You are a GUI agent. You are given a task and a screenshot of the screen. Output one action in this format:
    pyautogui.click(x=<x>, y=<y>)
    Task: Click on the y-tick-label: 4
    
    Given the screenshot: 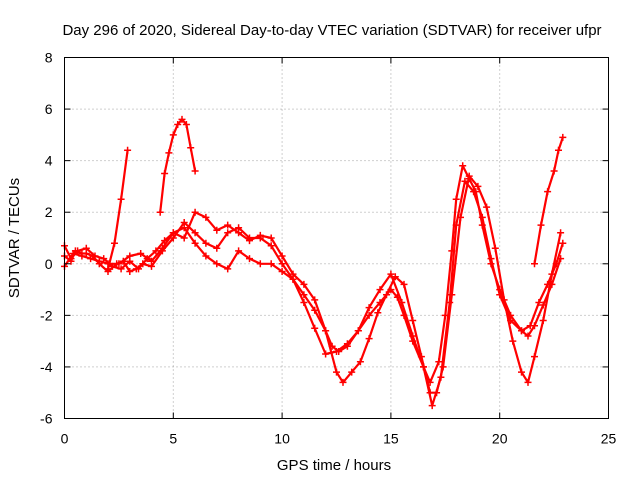 What is the action you would take?
    pyautogui.click(x=49, y=161)
    